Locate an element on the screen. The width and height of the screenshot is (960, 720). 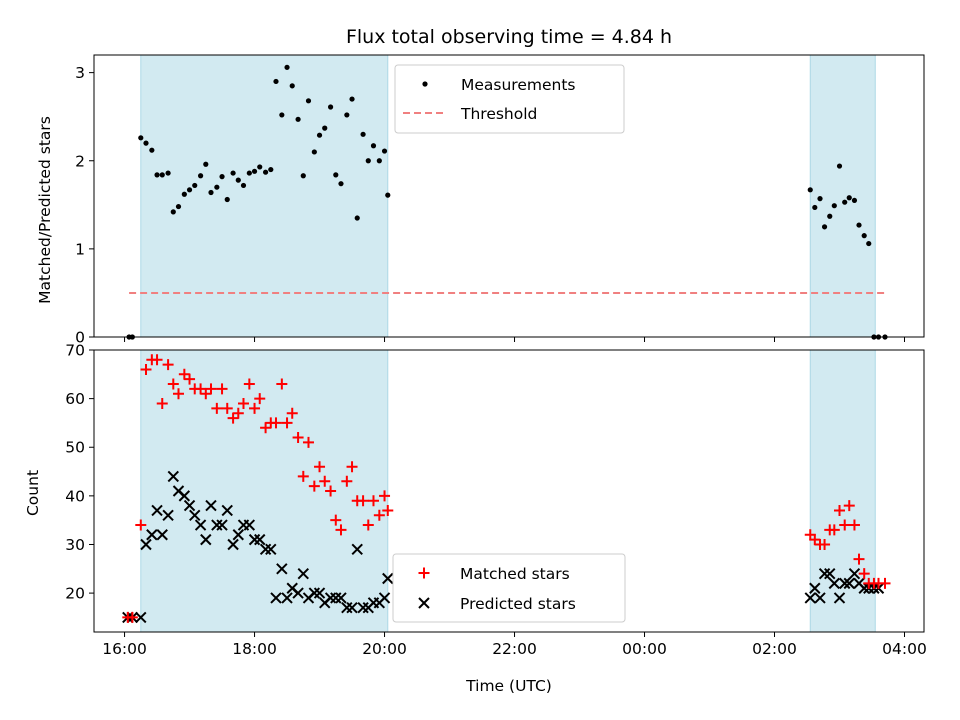
legend-measurements-label: Measurements is located at coordinates (518, 85).